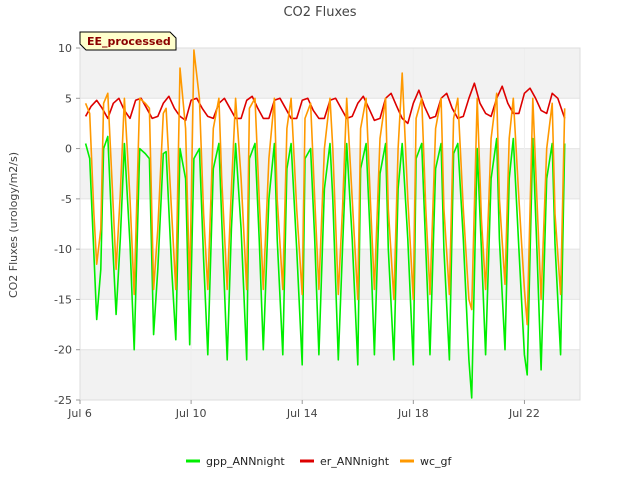  Describe the element at coordinates (66, 199) in the screenshot. I see `y-tick-label: -5` at that location.